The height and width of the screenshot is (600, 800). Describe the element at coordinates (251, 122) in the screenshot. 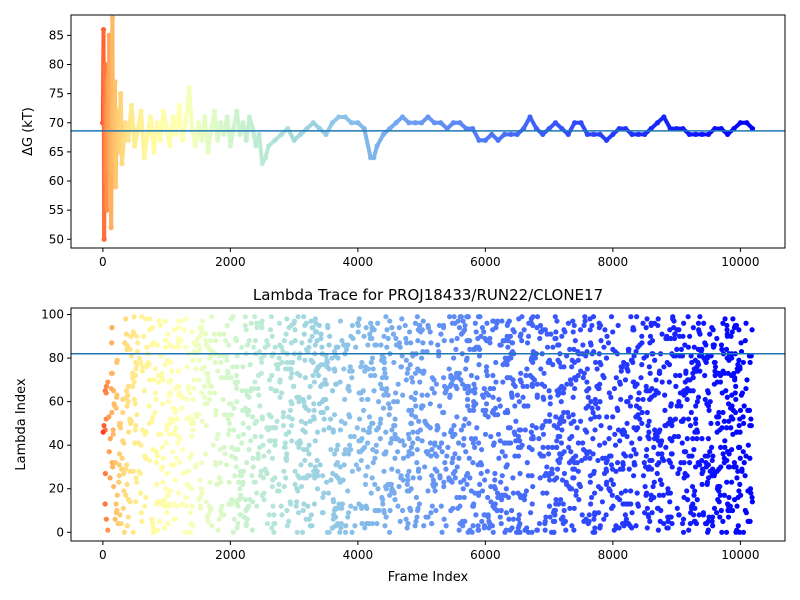

I see `delta-g-trace-segment` at that location.